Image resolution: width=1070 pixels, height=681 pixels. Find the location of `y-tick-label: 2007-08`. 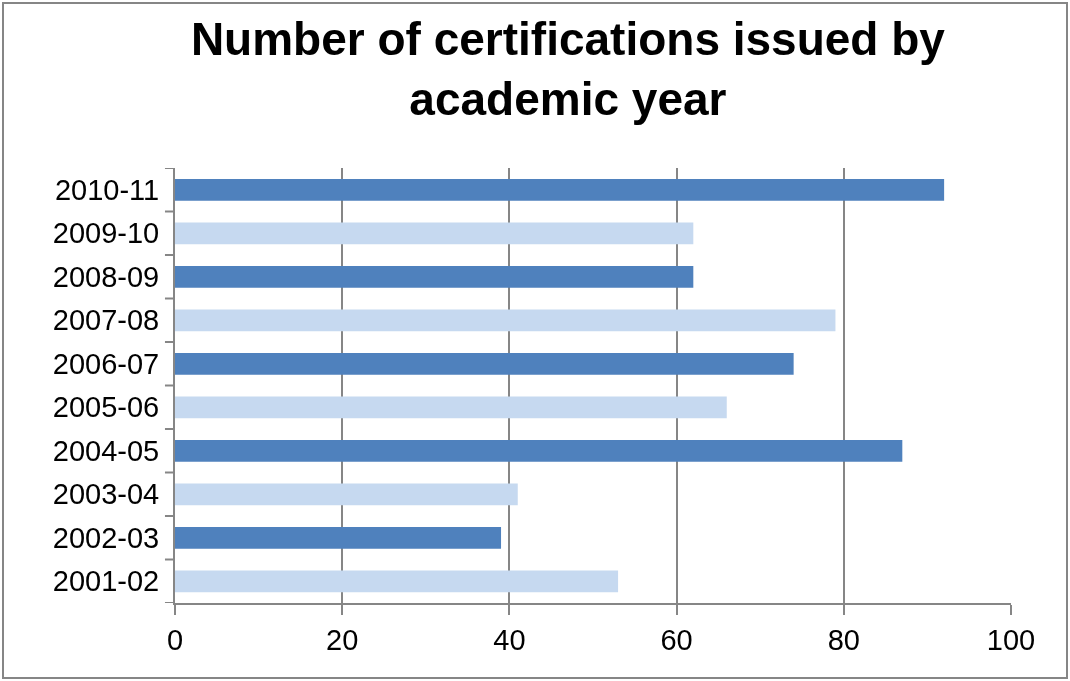

y-tick-label: 2007-08 is located at coordinates (106, 320).